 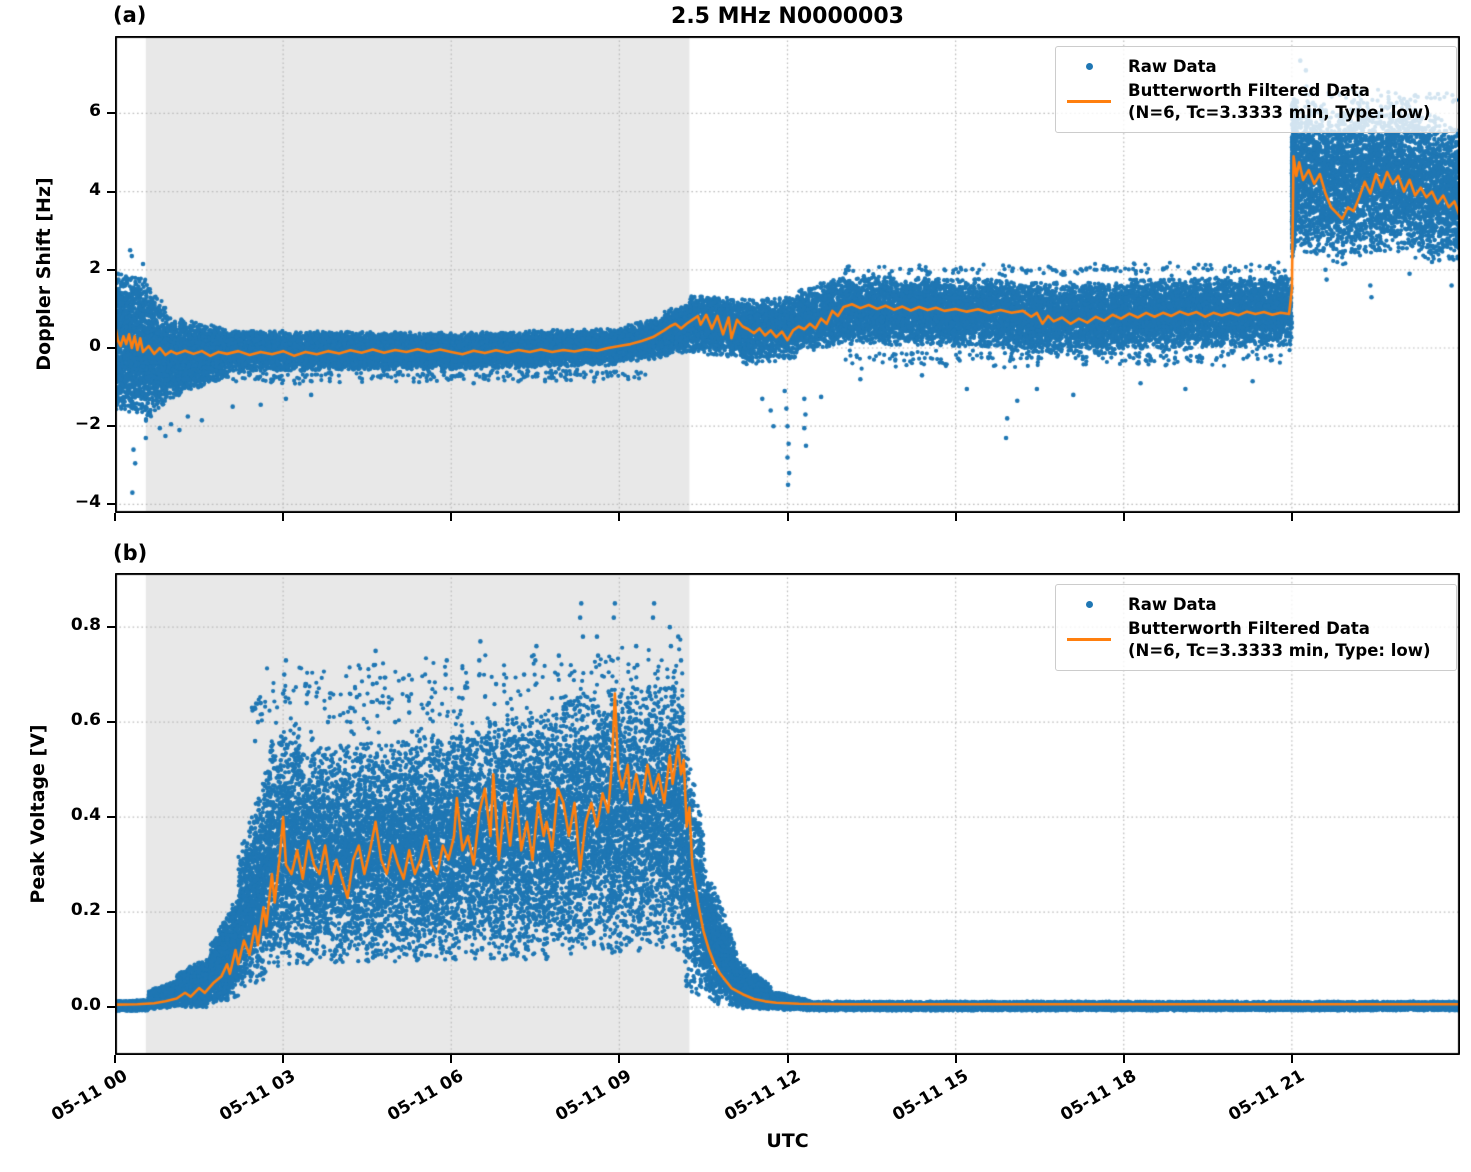 I want to click on x-tick-label: 05-11 00, so click(x=89, y=1096).